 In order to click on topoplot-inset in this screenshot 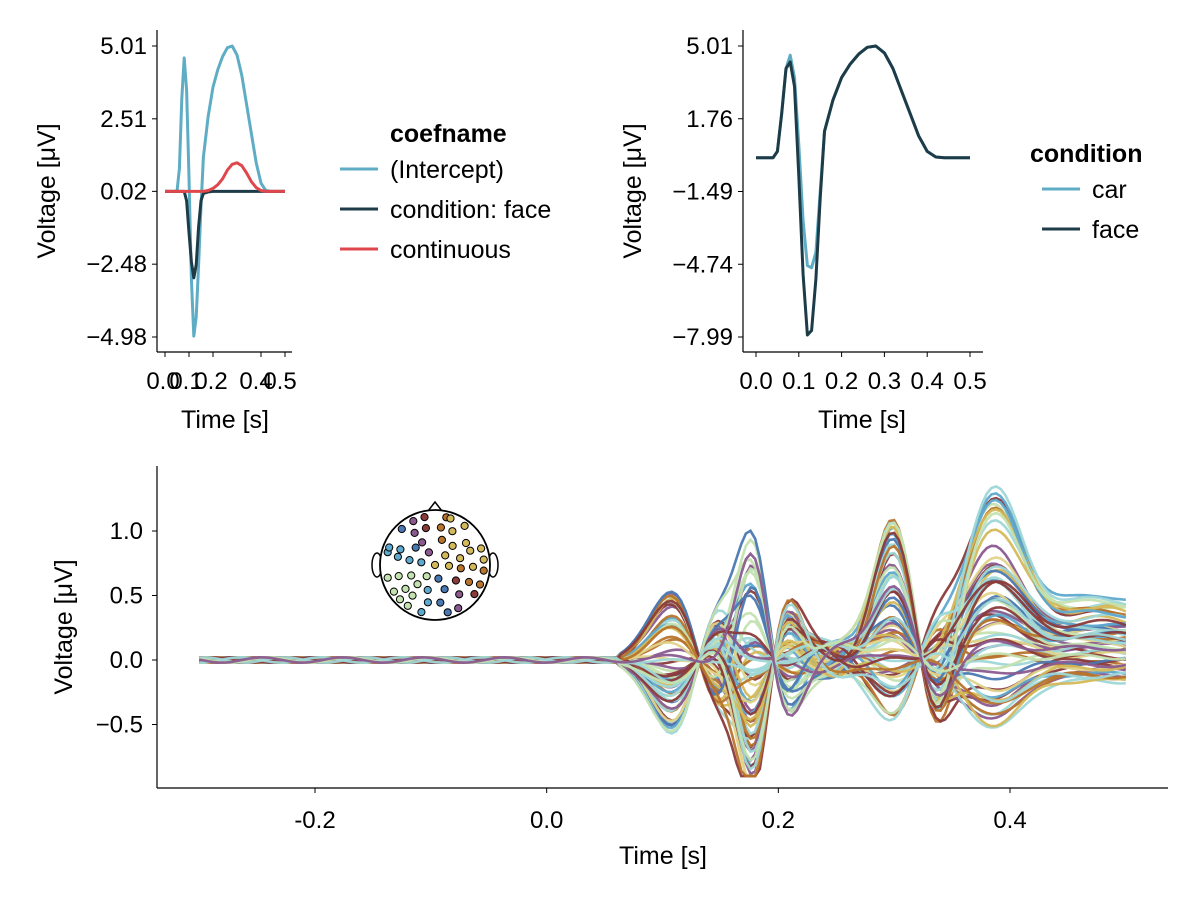, I will do `click(435, 560)`.